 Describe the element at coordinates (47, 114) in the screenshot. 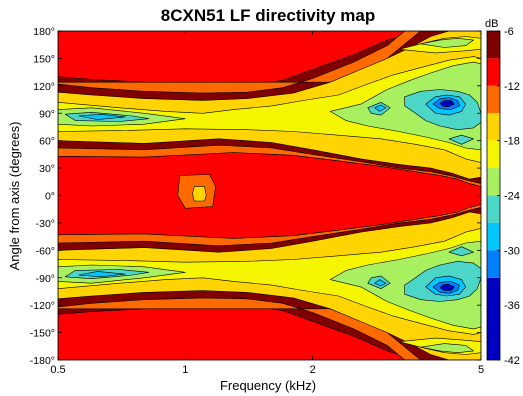

I see `y-tick-label: 90°` at that location.